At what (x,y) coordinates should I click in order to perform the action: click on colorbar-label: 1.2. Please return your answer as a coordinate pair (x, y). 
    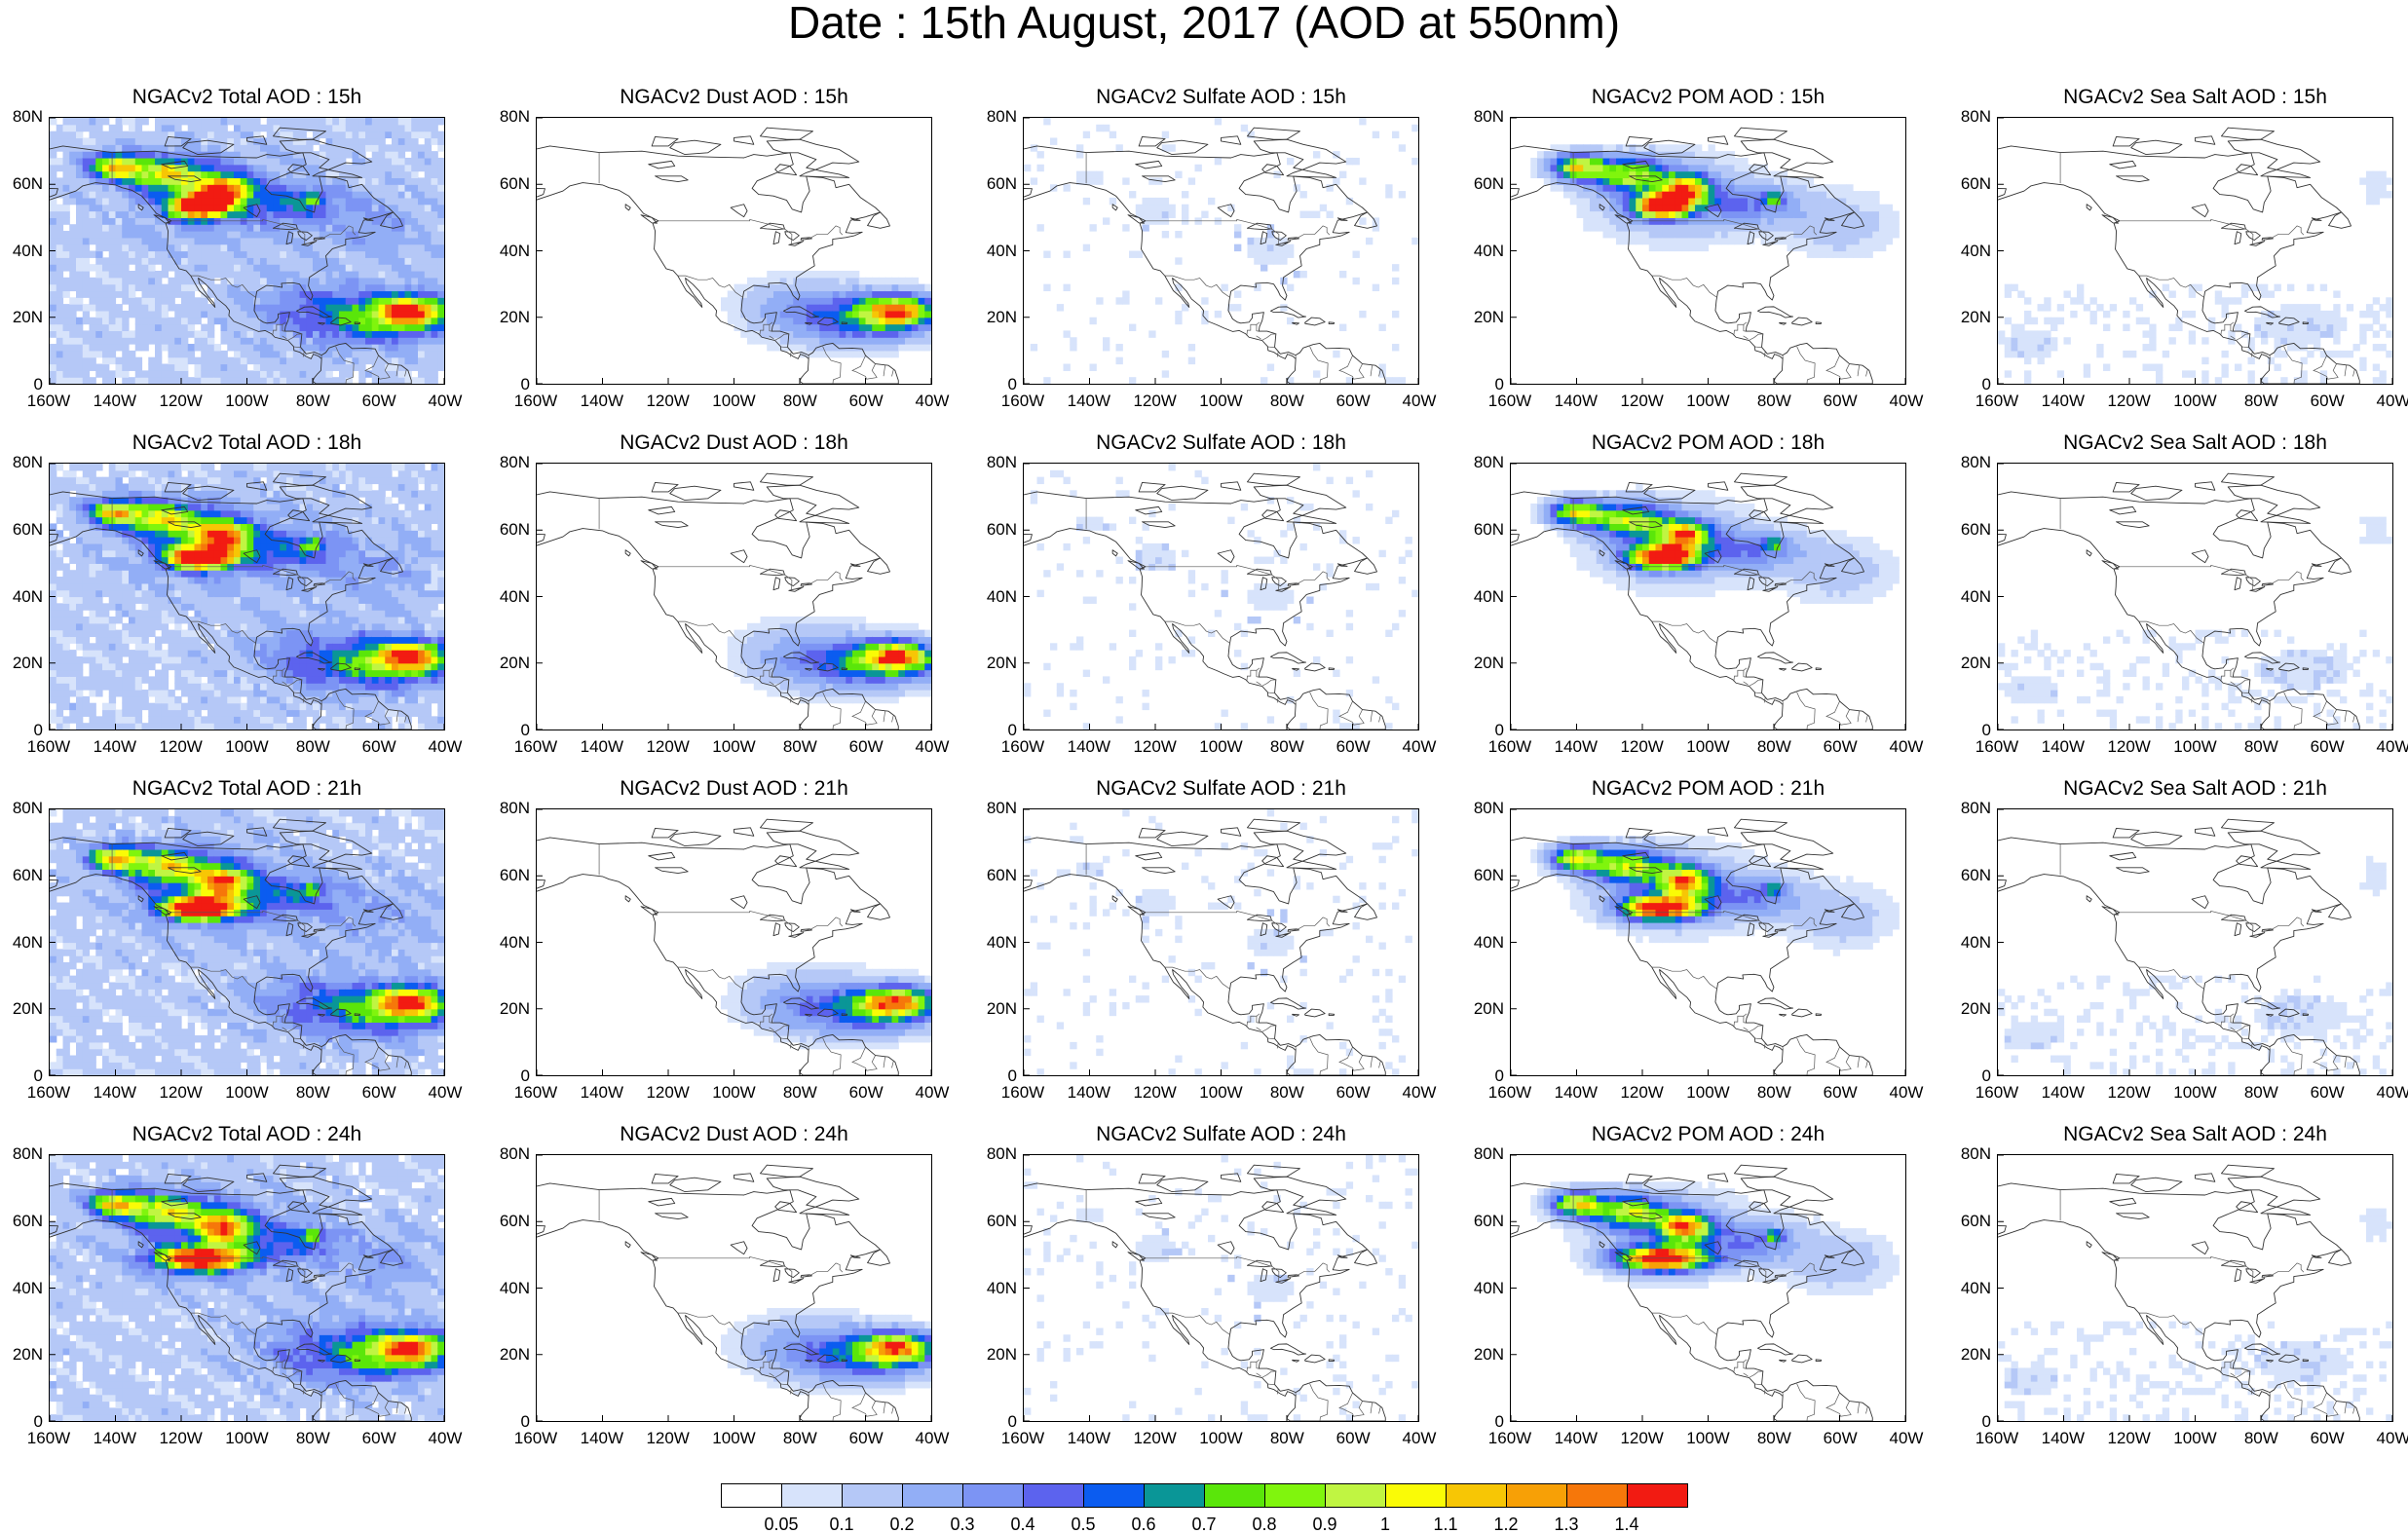
    Looking at the image, I should click on (1506, 1524).